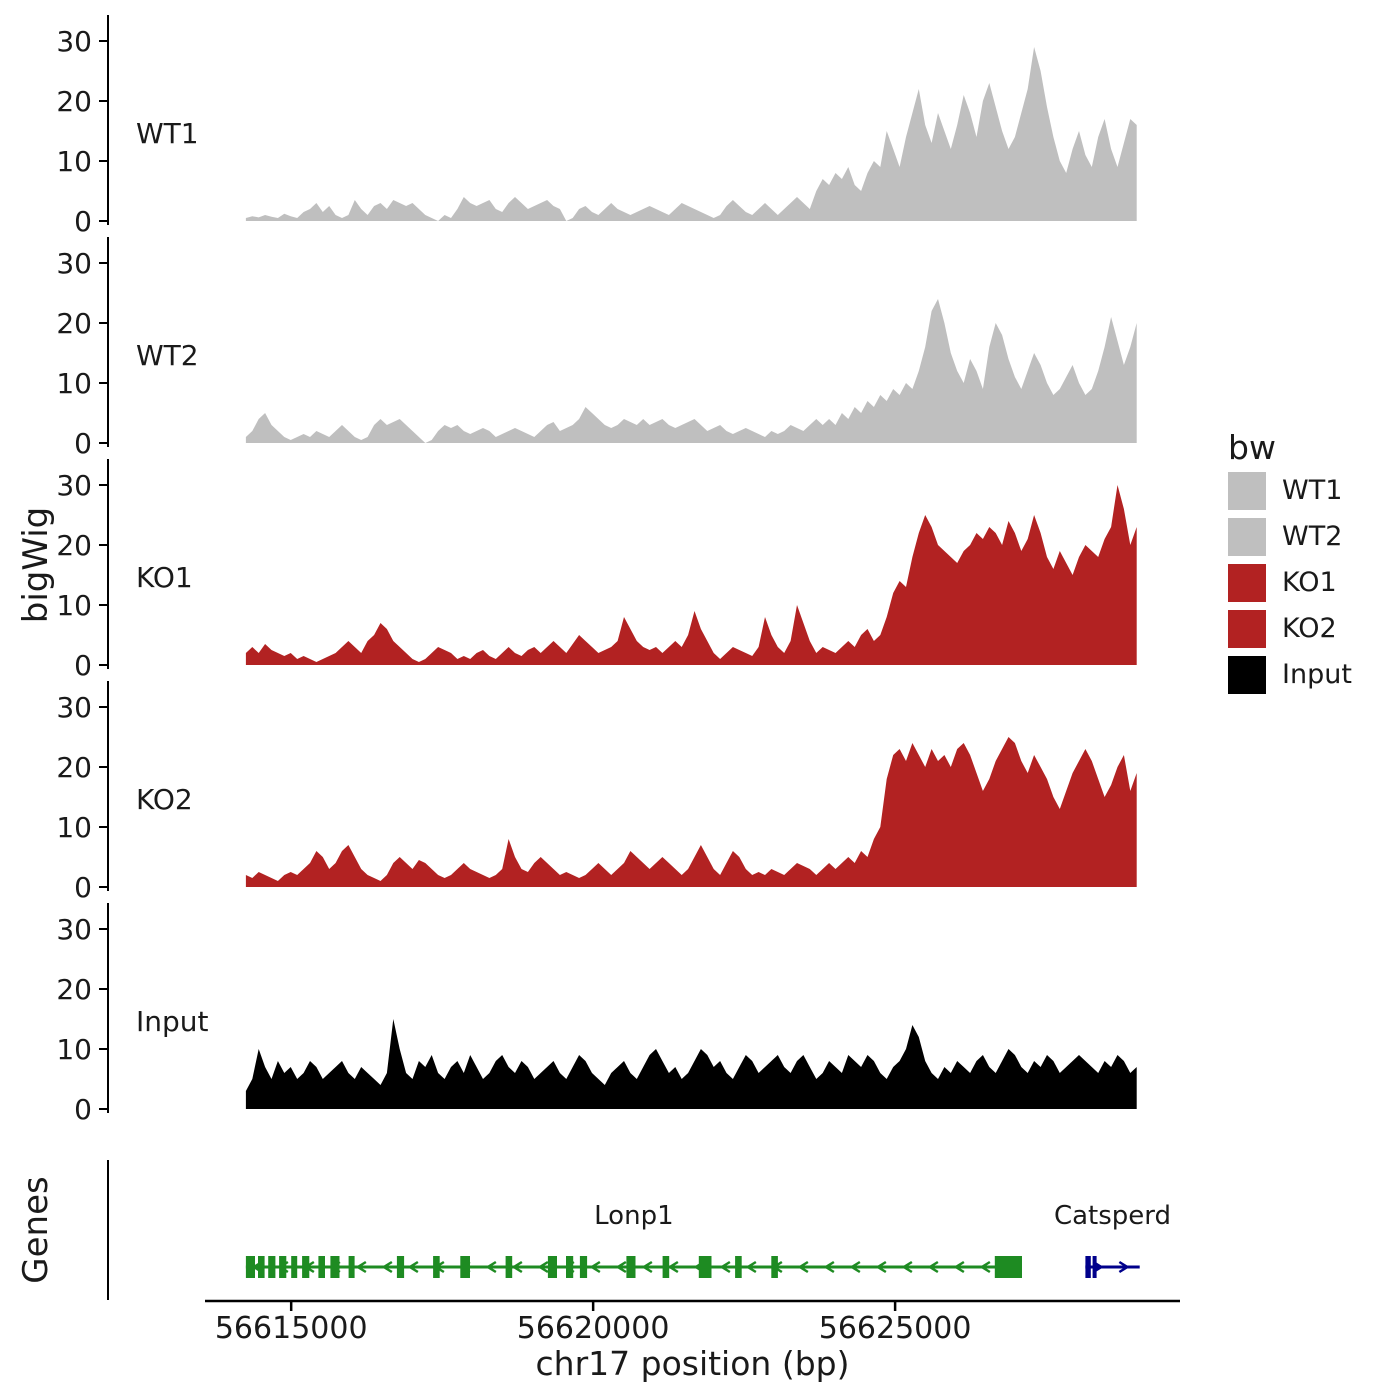 Image resolution: width=1400 pixels, height=1400 pixels. Describe the element at coordinates (691, 371) in the screenshot. I see `coverage-area-WT2` at that location.